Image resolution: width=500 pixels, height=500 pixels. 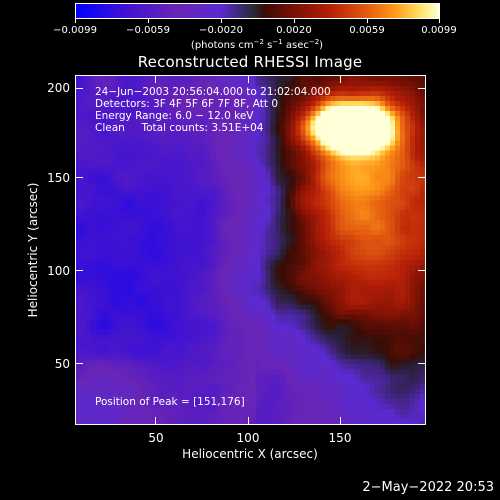 What do you see at coordinates (257, 11) in the screenshot?
I see `colorbar` at bounding box center [257, 11].